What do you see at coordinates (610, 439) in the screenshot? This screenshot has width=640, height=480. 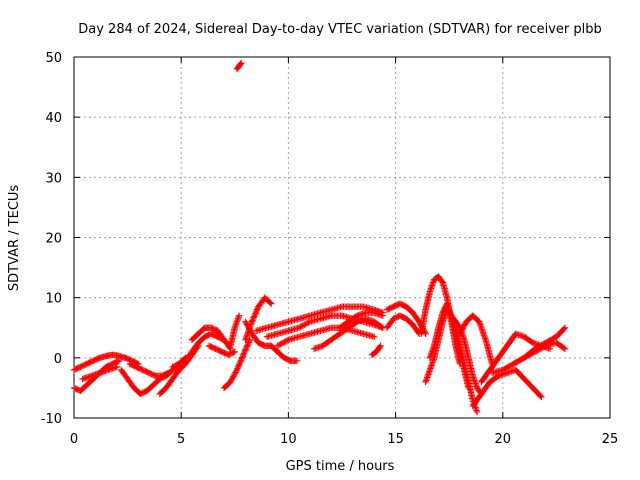 I see `x-tick-label: 25` at bounding box center [610, 439].